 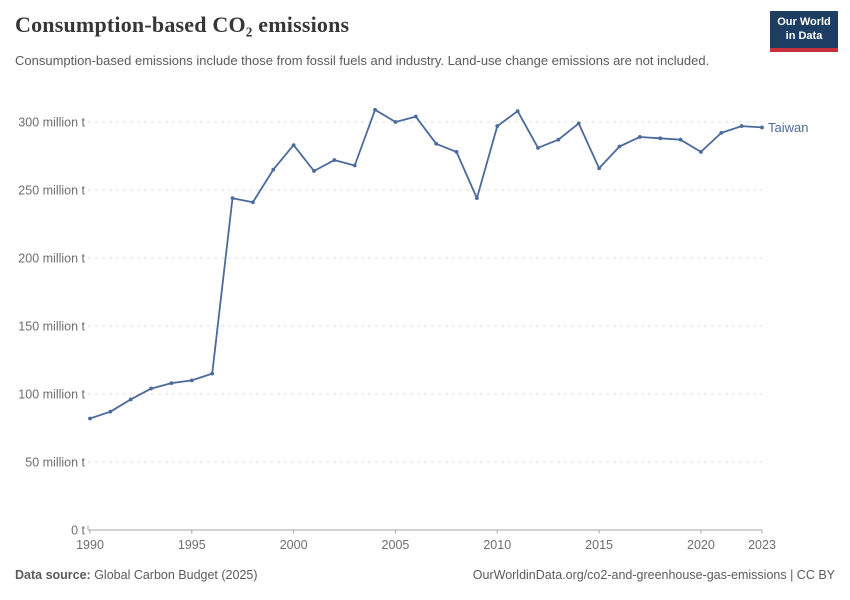 I want to click on x-axis-tick-label: 1990, so click(x=90, y=545).